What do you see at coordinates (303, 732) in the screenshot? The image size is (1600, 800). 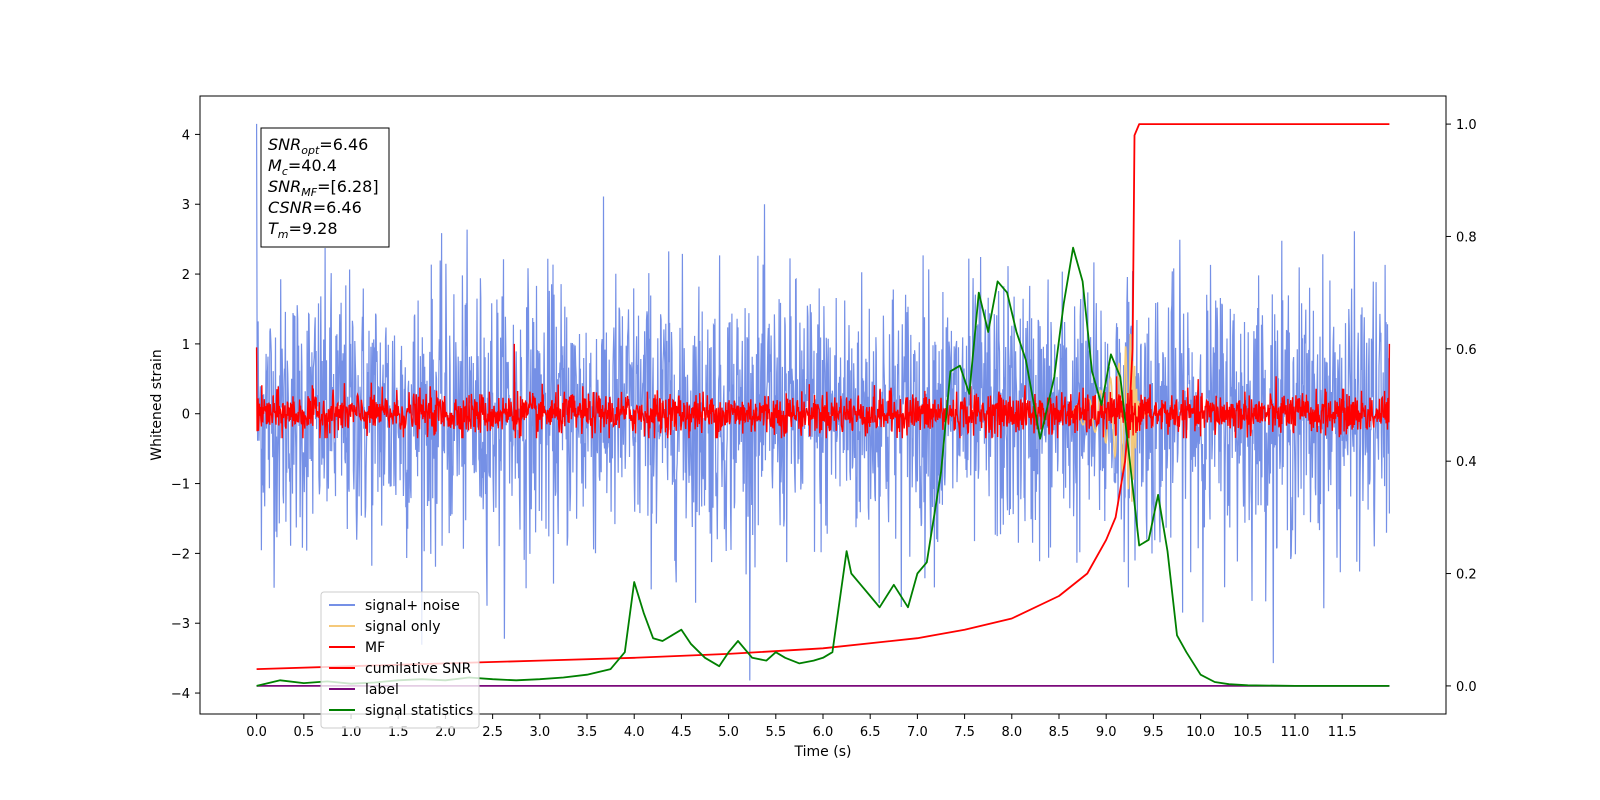 I see `x-tick-label: 0.5` at bounding box center [303, 732].